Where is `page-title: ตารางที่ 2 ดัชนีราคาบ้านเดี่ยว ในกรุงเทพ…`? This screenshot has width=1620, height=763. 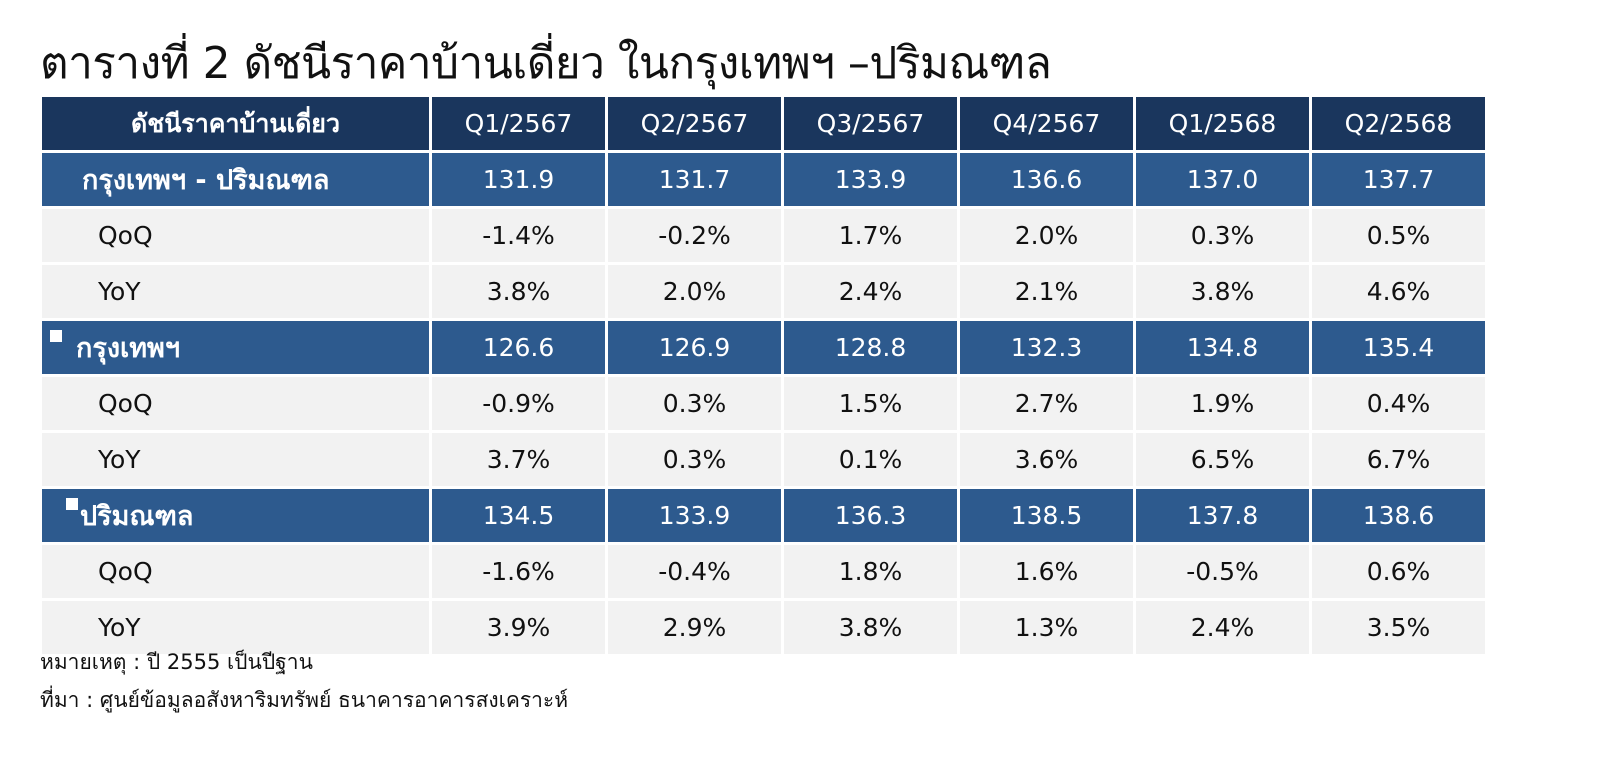
page-title: ตารางที่ 2 ดัชนีราคาบ้านเดี่ยว ในกรุงเทพ… is located at coordinates (546, 63).